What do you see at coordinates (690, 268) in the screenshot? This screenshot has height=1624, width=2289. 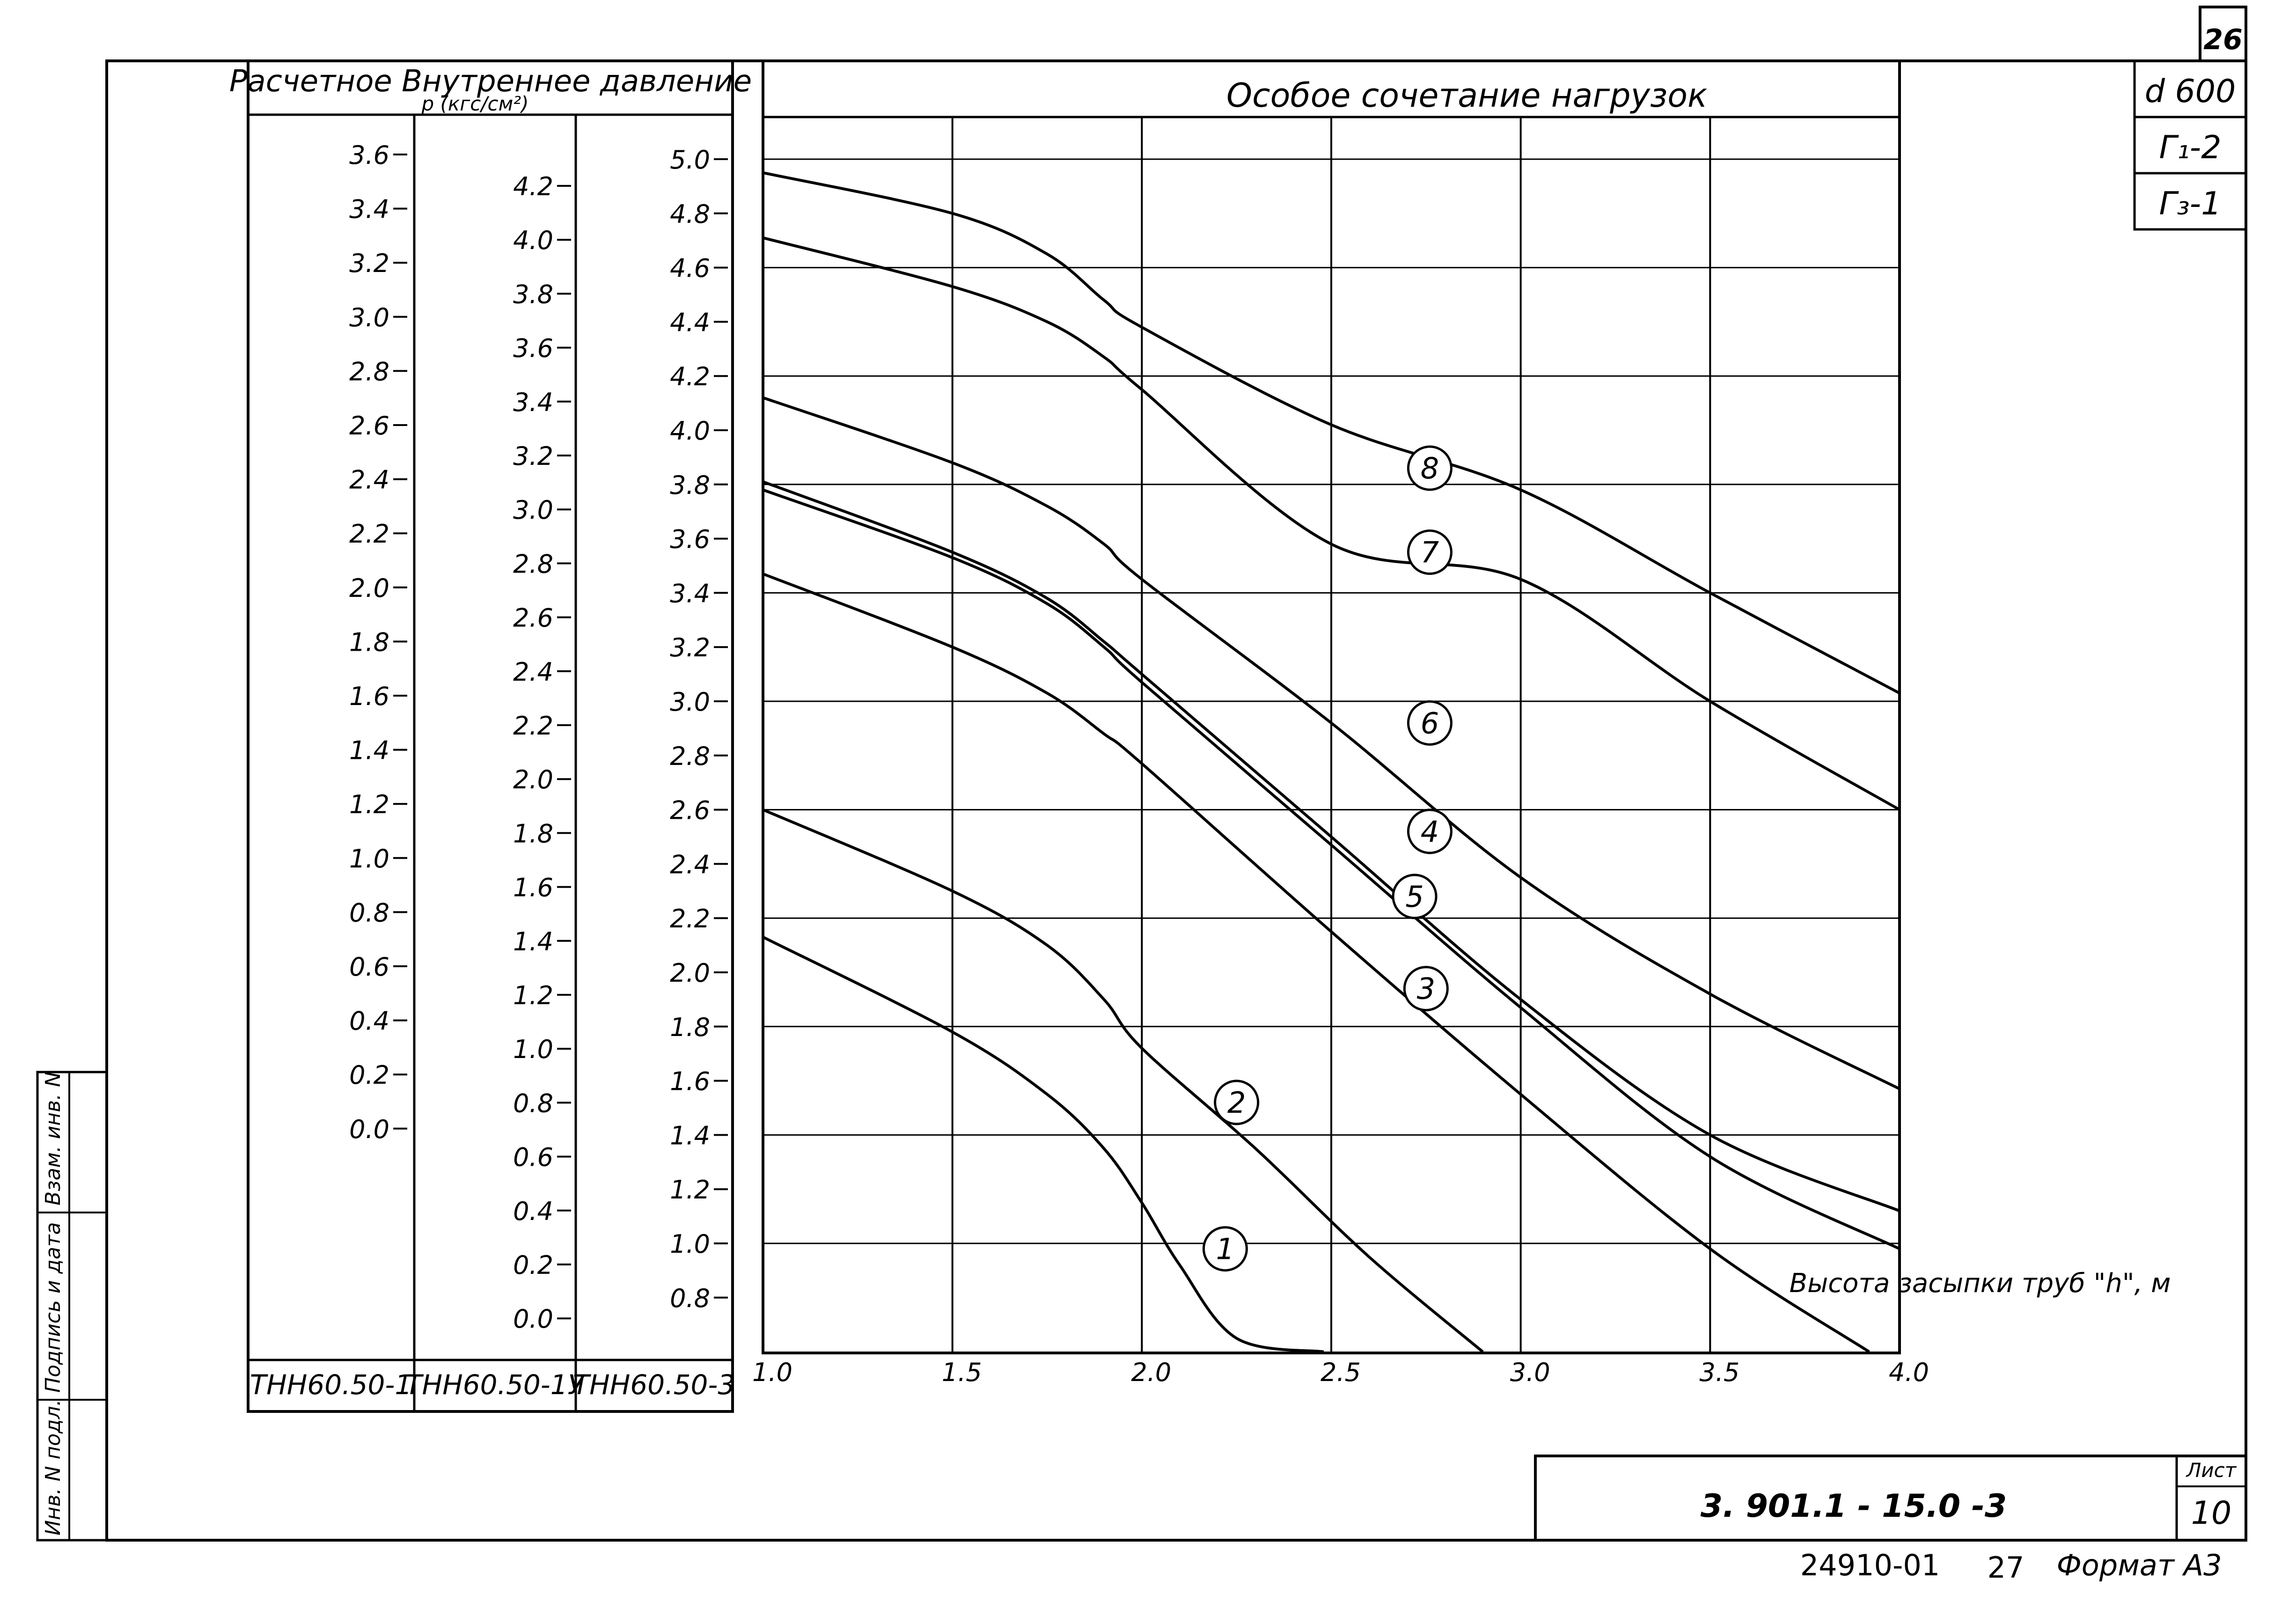 I see `scale-tick-label: 4.6` at bounding box center [690, 268].